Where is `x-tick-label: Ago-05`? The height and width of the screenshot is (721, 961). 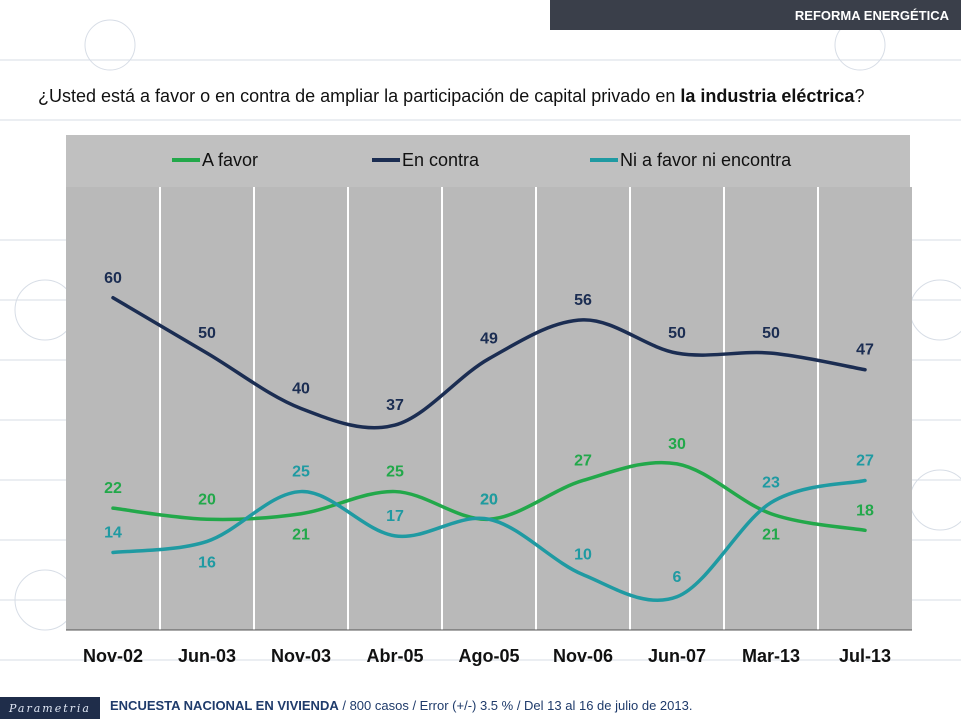
x-tick-label: Ago-05 is located at coordinates (488, 656).